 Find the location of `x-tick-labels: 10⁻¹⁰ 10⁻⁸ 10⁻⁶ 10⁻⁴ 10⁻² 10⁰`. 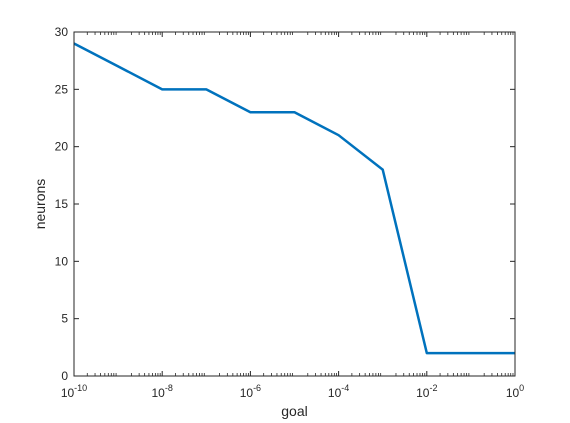

x-tick-labels: 10⁻¹⁰ 10⁻⁸ 10⁻⁶ 10⁻⁴ 10⁻² 10⁰ is located at coordinates (292, 391).